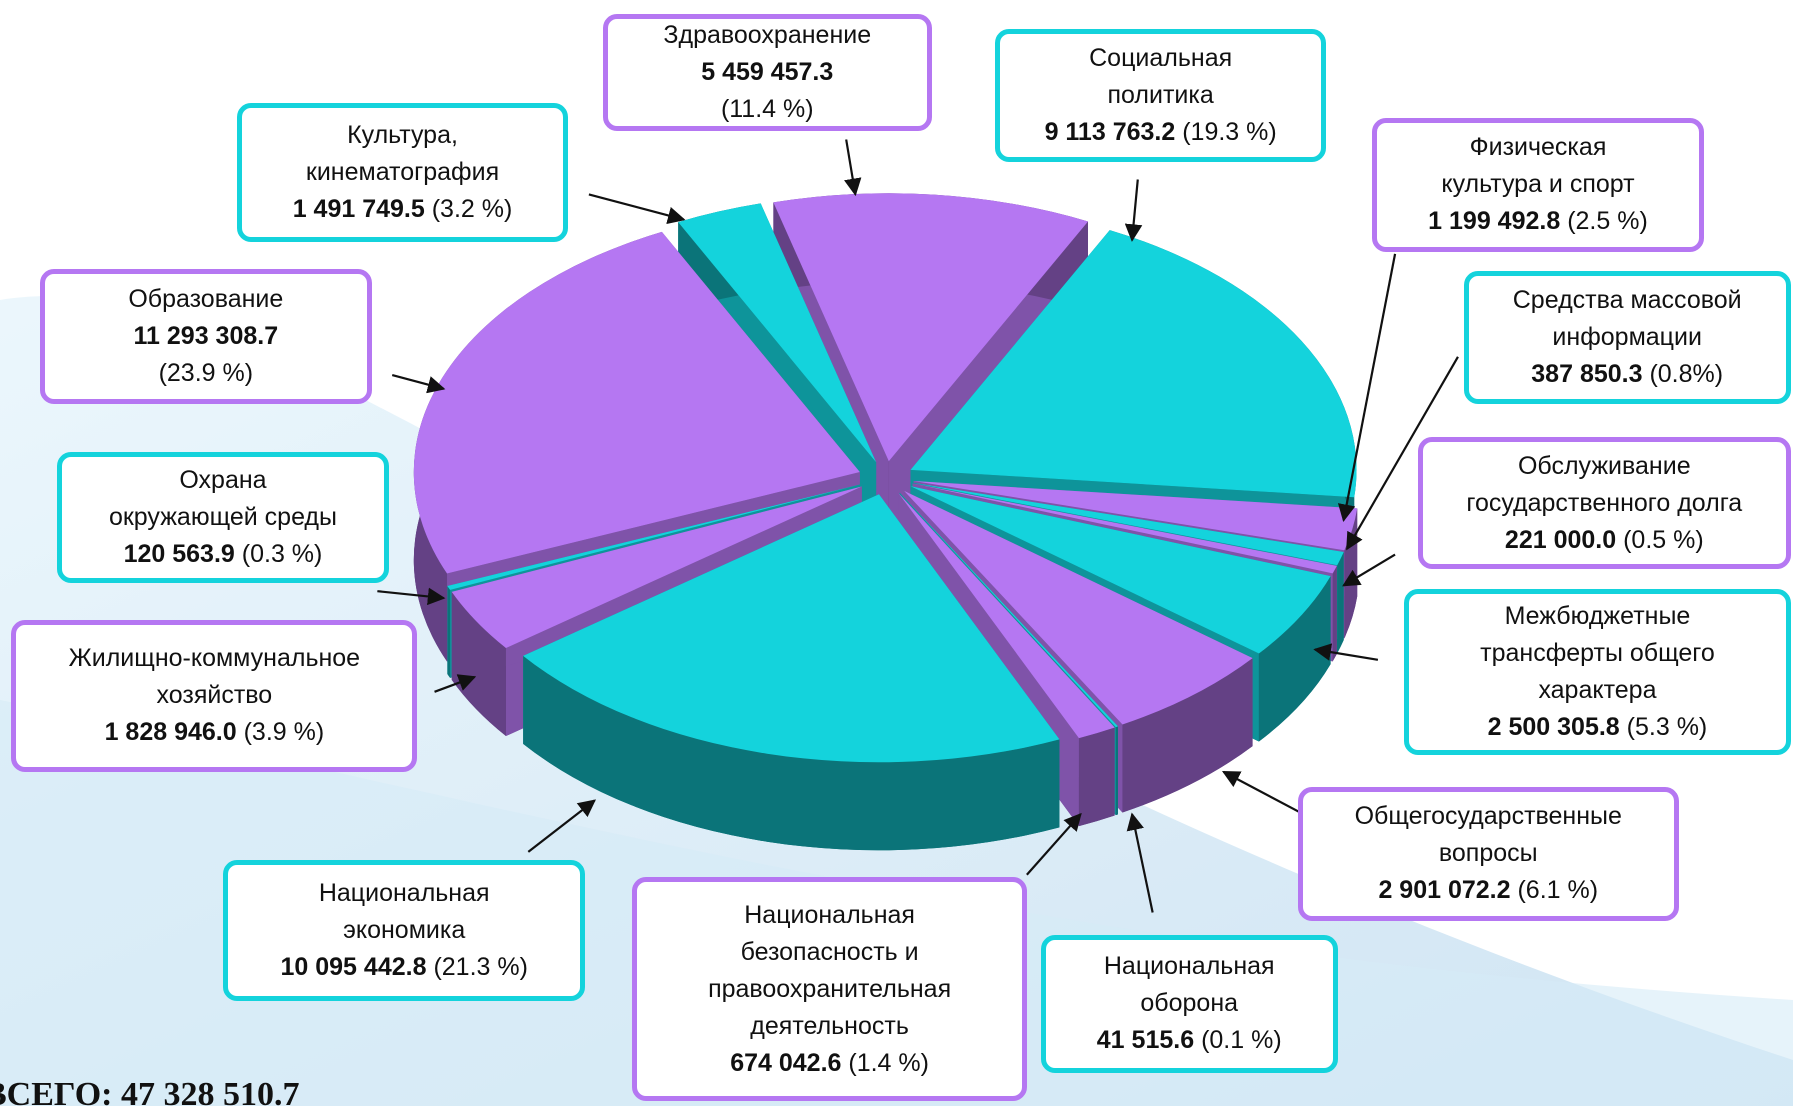 The width and height of the screenshot is (1793, 1106). What do you see at coordinates (1189, 985) in the screenshot?
I see `category-label: Национальная оборона` at bounding box center [1189, 985].